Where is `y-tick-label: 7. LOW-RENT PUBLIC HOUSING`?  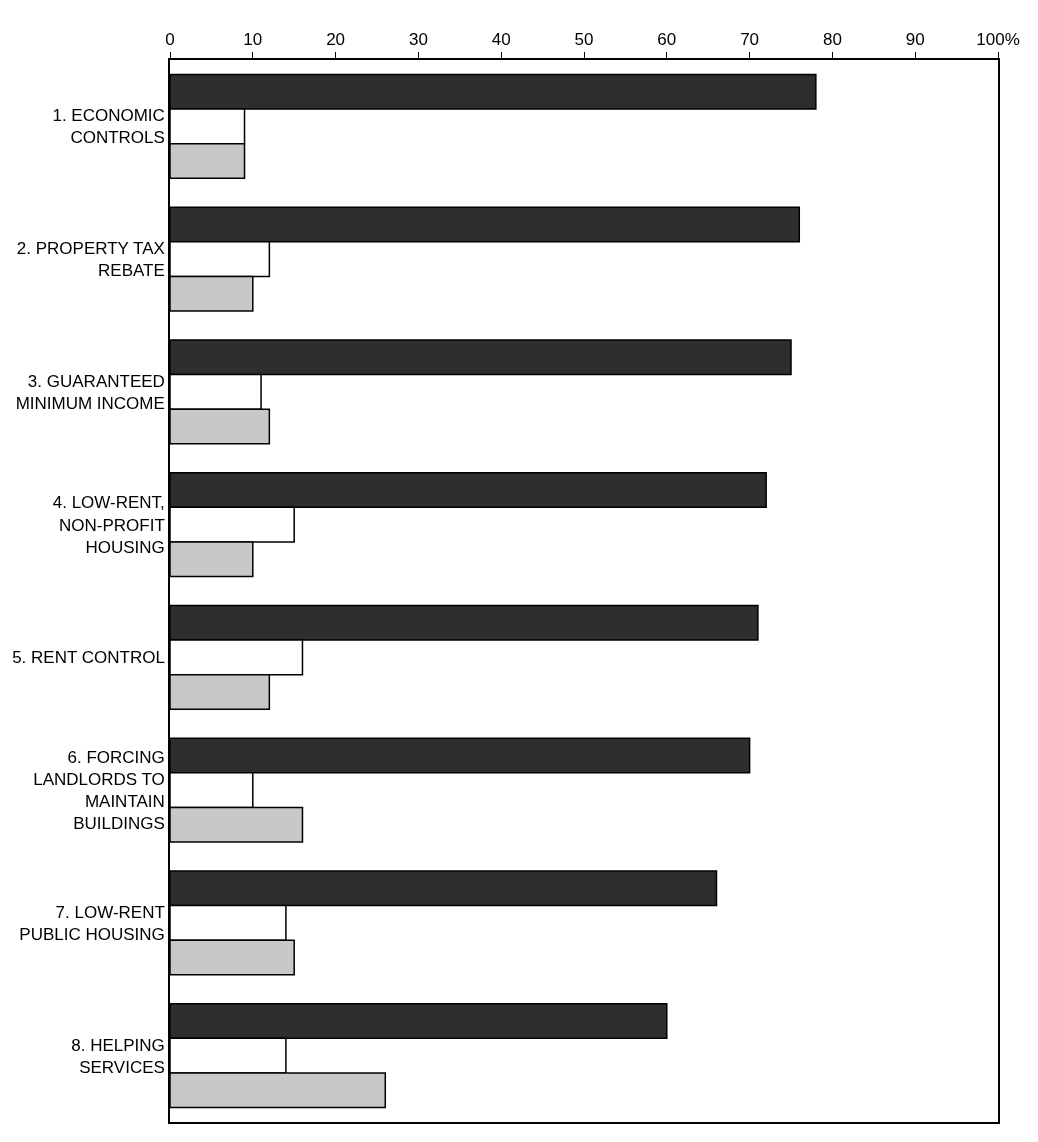 y-tick-label: 7. LOW-RENT PUBLIC HOUSING is located at coordinates (92, 923).